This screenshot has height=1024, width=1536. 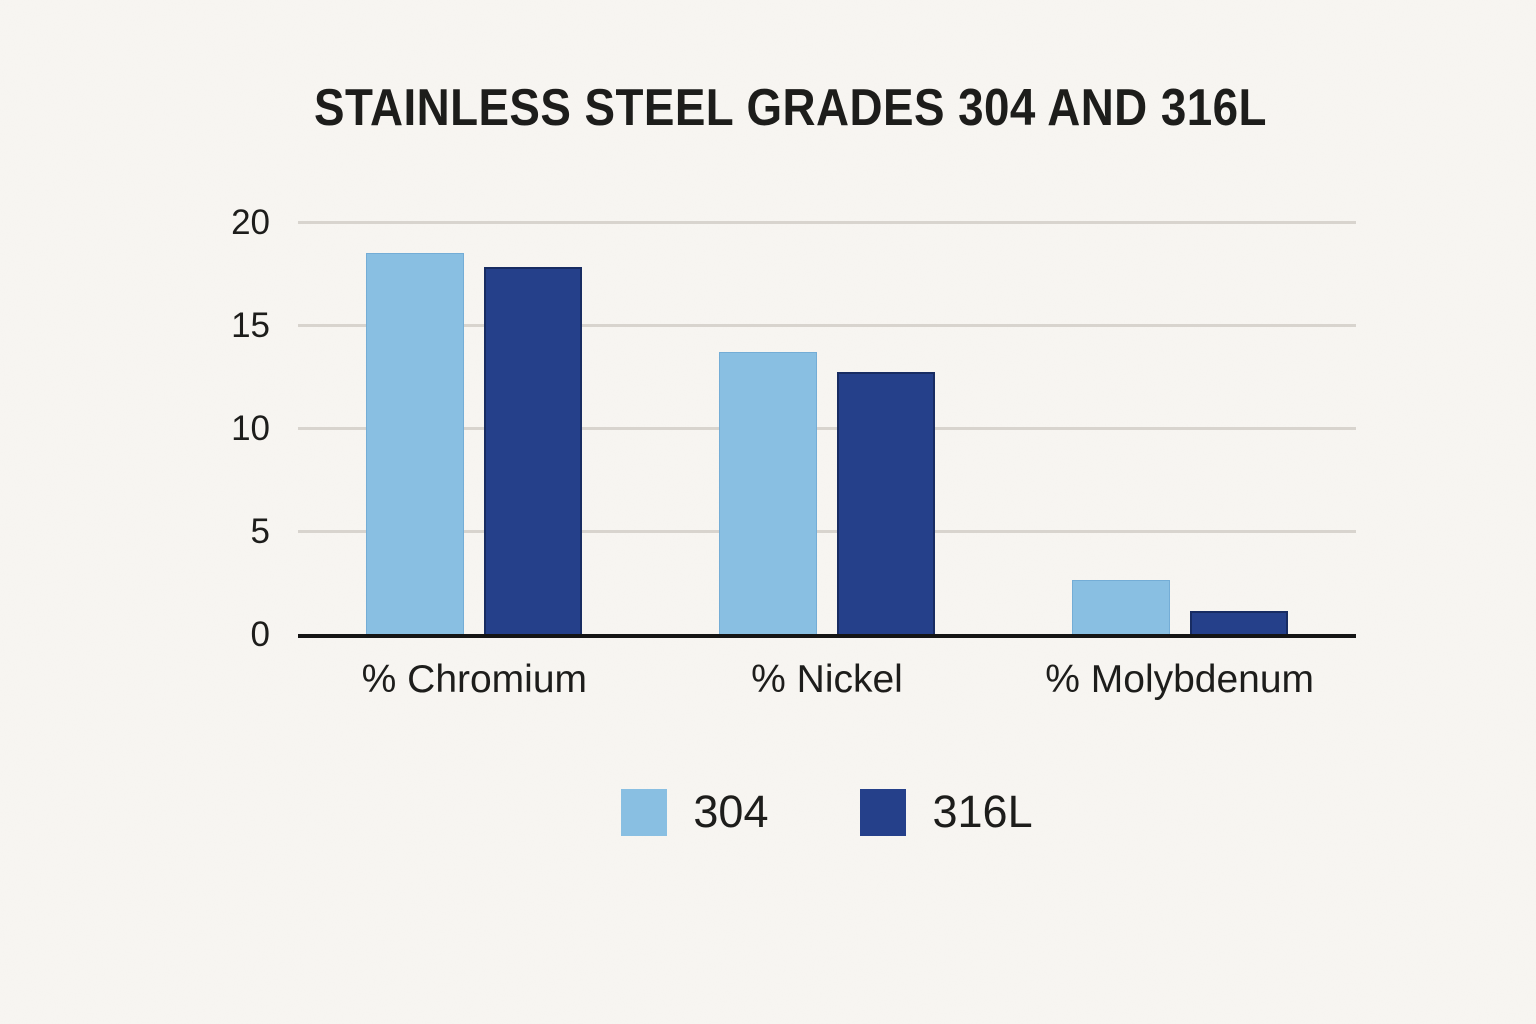 I want to click on y-tick-15: 15, so click(x=250, y=325).